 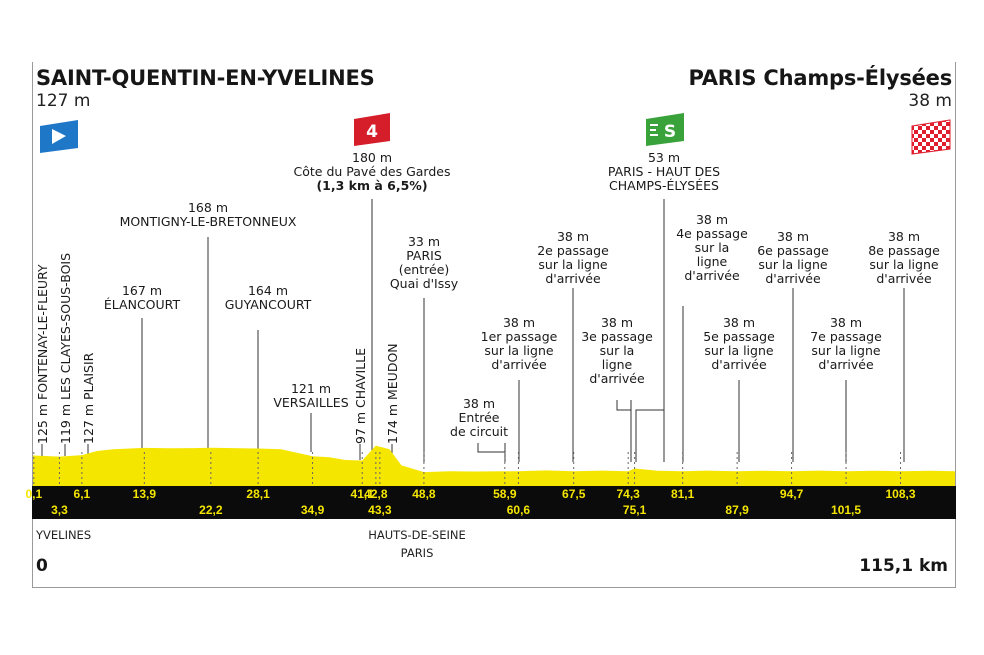 What do you see at coordinates (903, 566) in the screenshot?
I see `distance-total: 115,1 km` at bounding box center [903, 566].